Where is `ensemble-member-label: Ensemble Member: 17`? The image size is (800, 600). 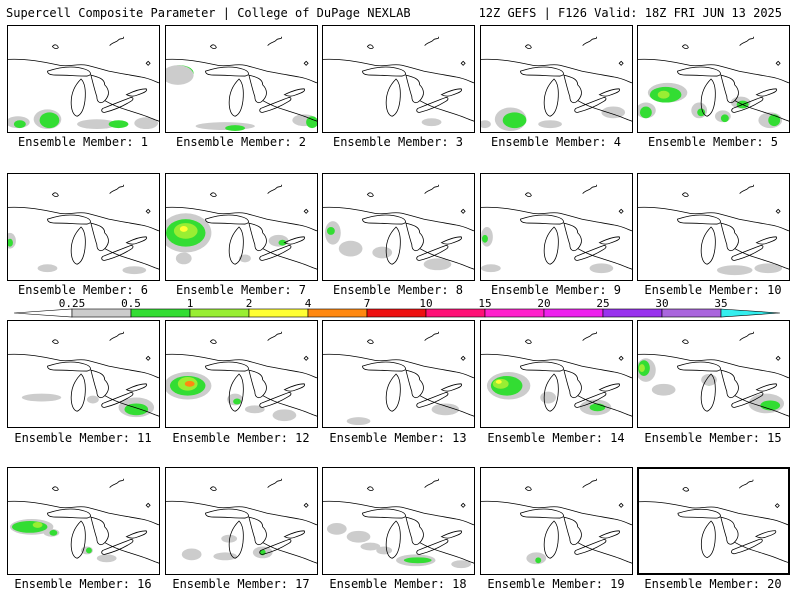 ensemble-member-label: Ensemble Member: 17 is located at coordinates (241, 584).